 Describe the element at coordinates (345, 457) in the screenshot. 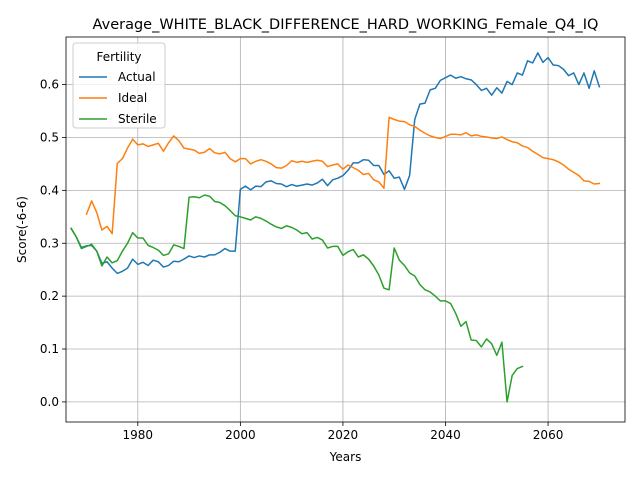

I see `x-axis-label: Years` at that location.